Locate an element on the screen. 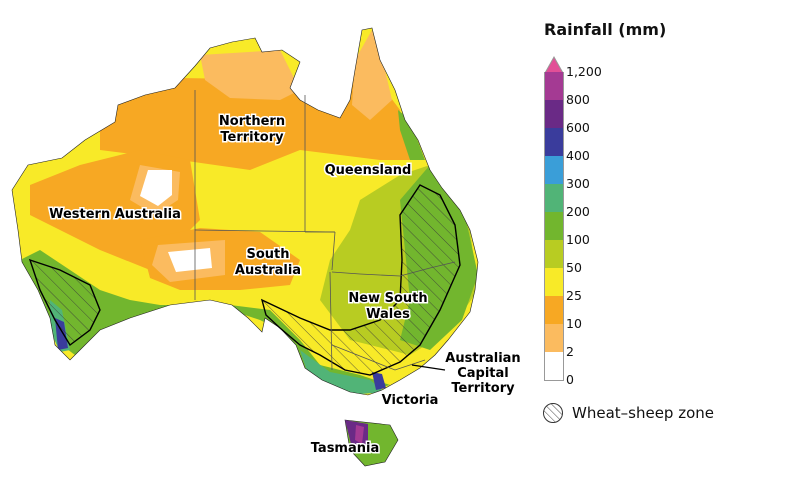 This screenshot has width=808, height=487. rainfall-100-200-qld-coast is located at coordinates (411, 135).